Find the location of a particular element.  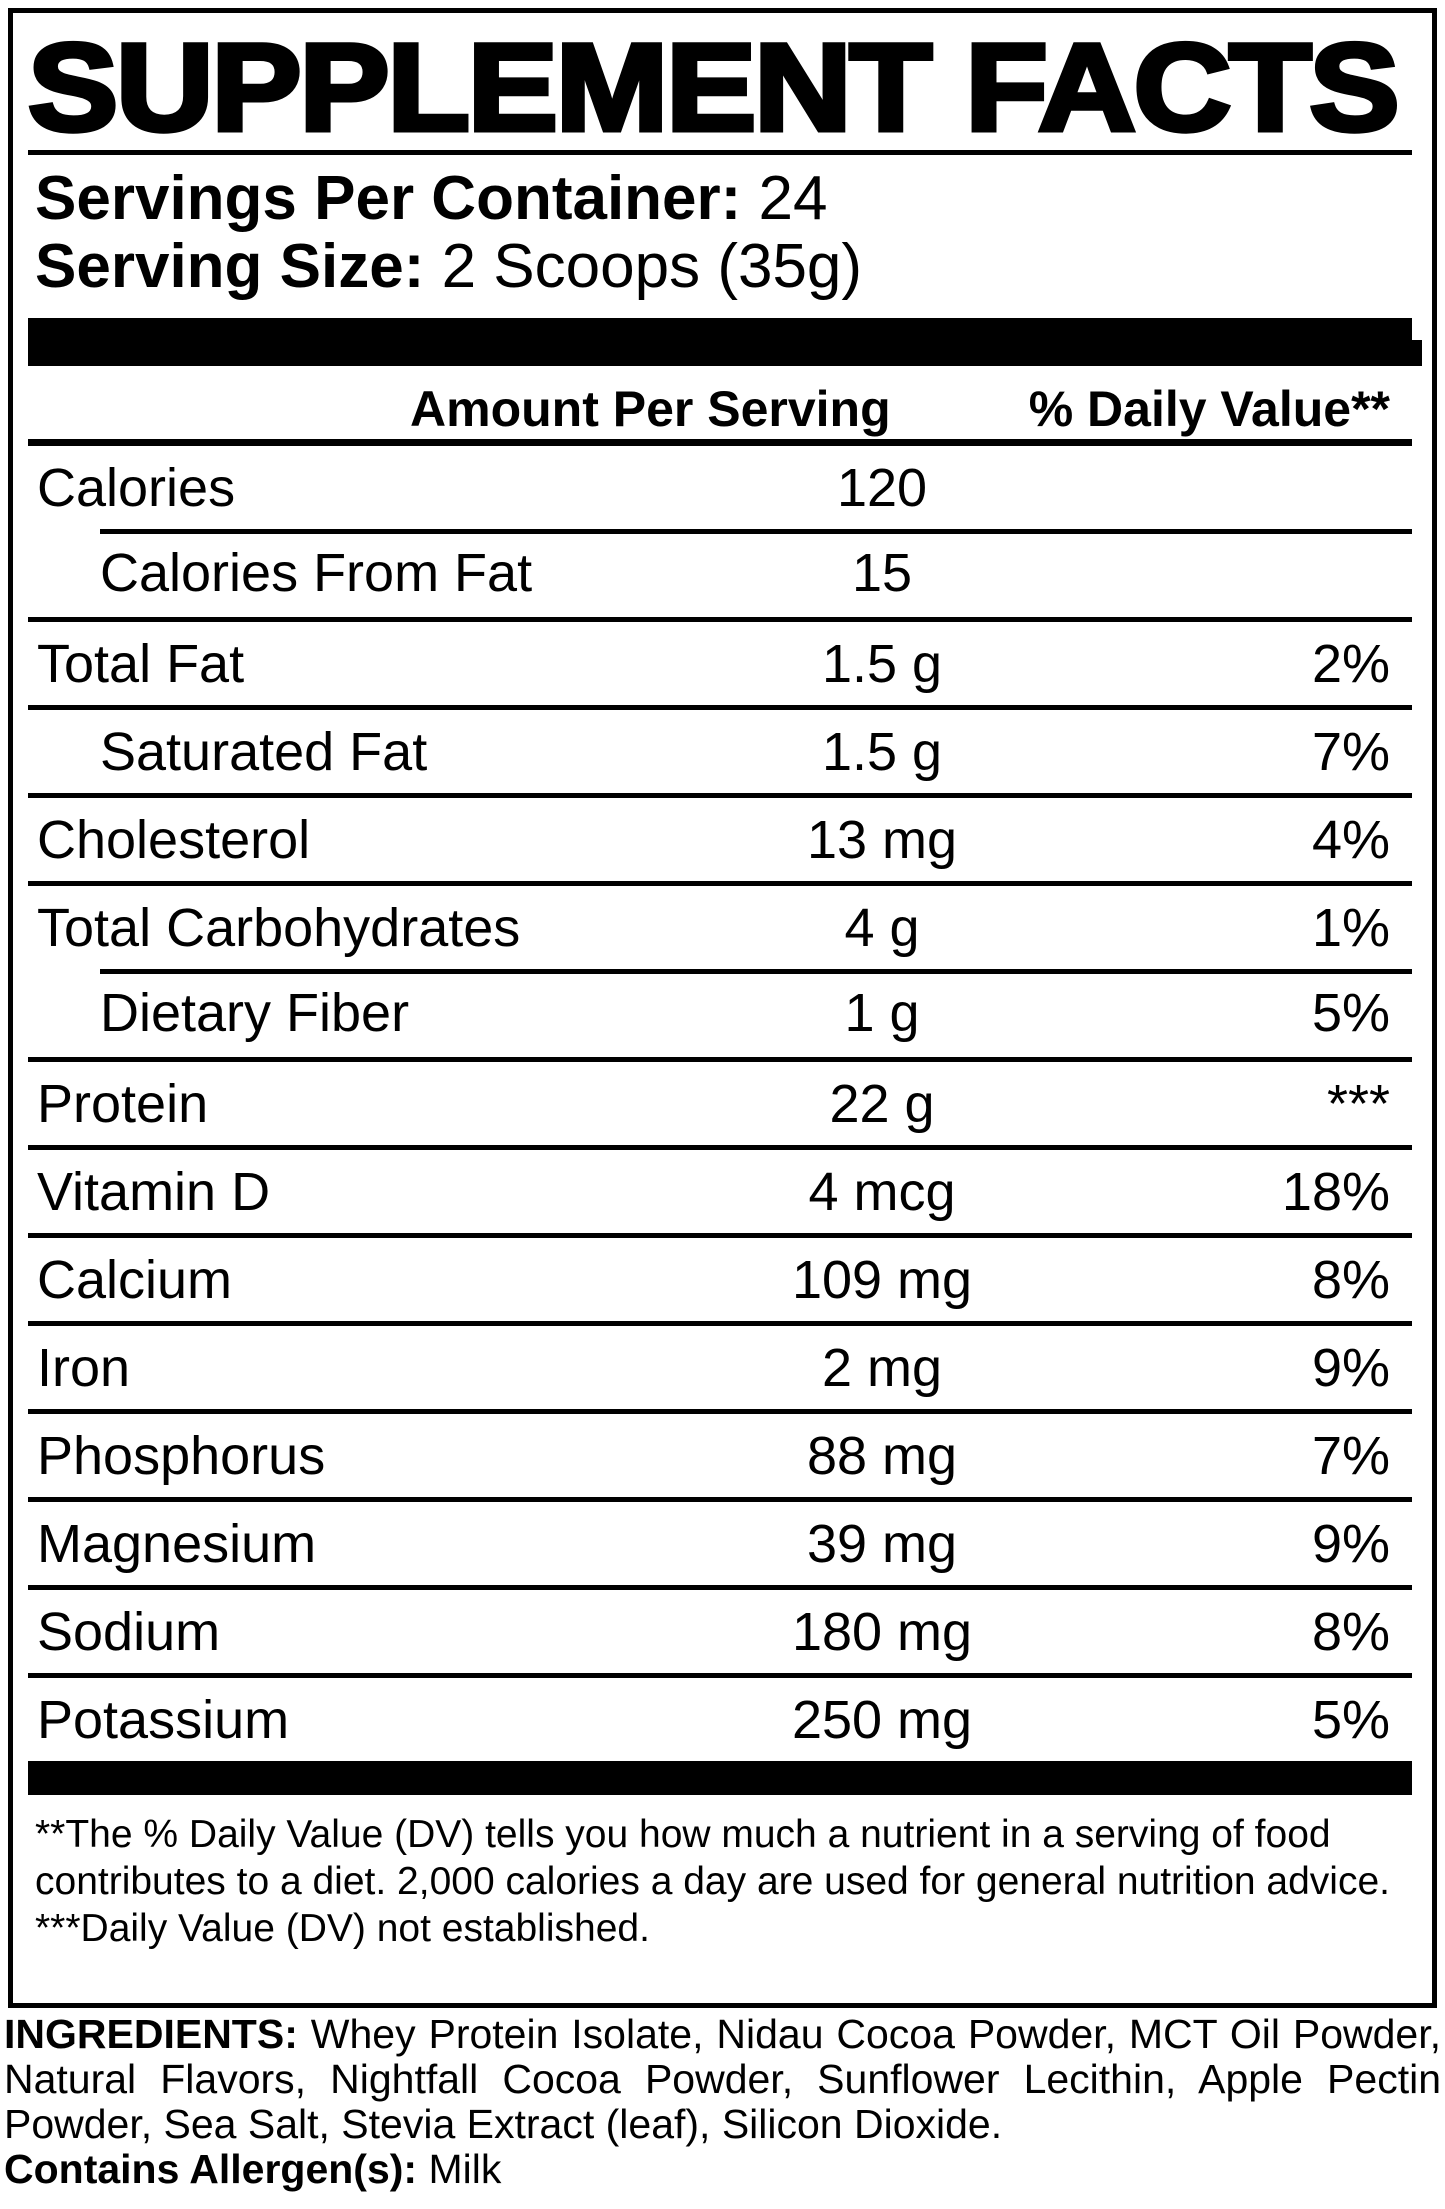

table-row-calories: Calories 120 is located at coordinates (720, 487).